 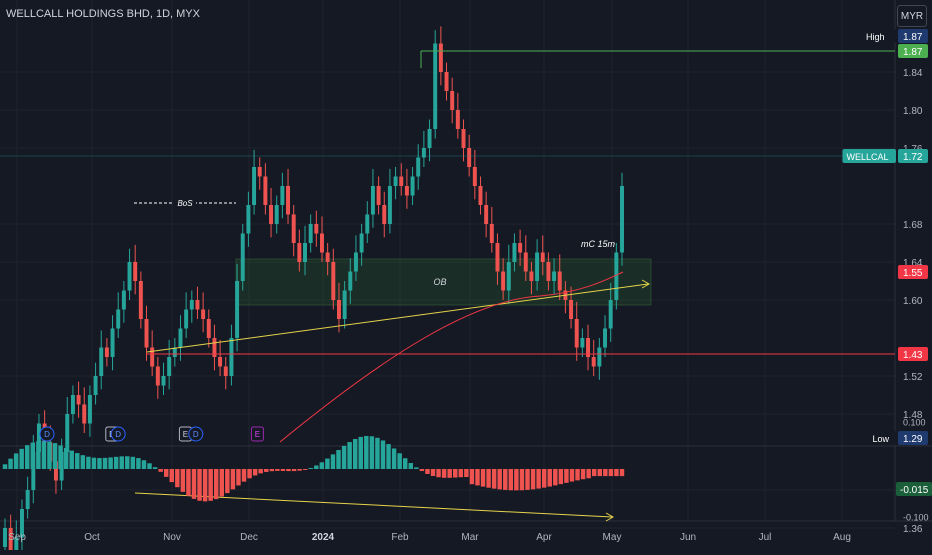 What do you see at coordinates (185, 202) in the screenshot?
I see `bos-label-bg` at bounding box center [185, 202].